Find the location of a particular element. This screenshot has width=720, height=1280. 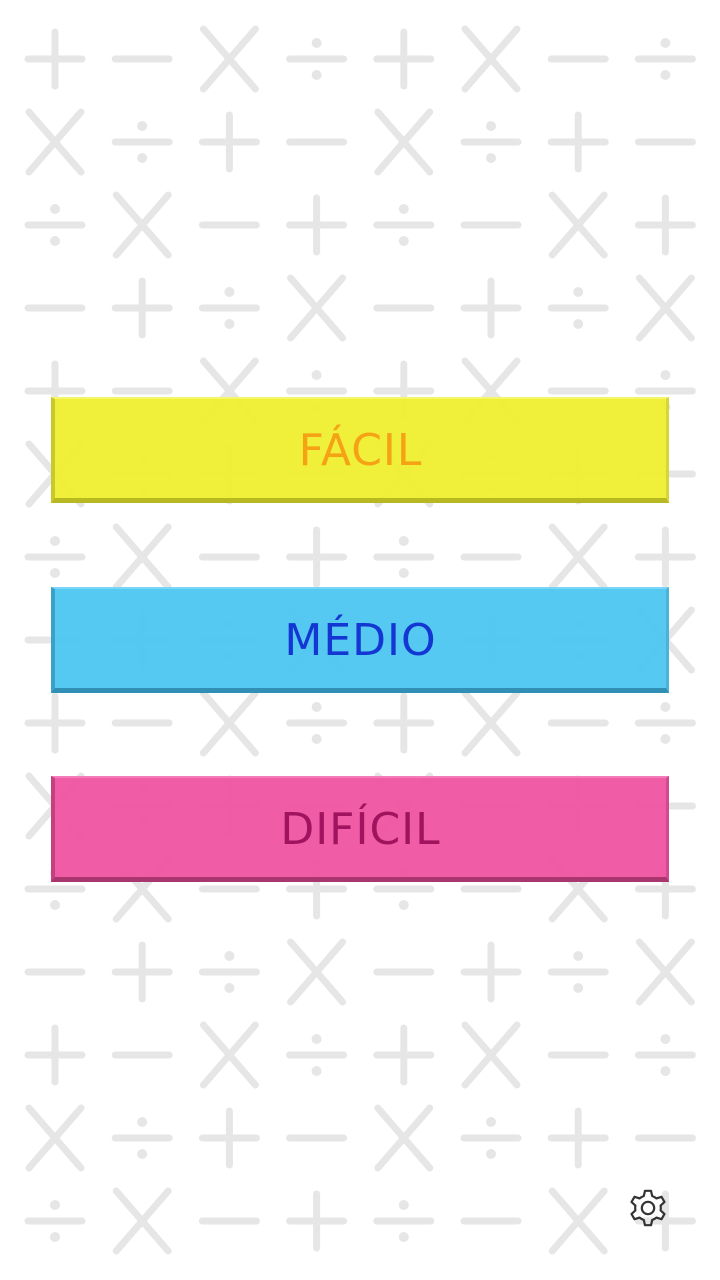

settings-button is located at coordinates (648, 1208).